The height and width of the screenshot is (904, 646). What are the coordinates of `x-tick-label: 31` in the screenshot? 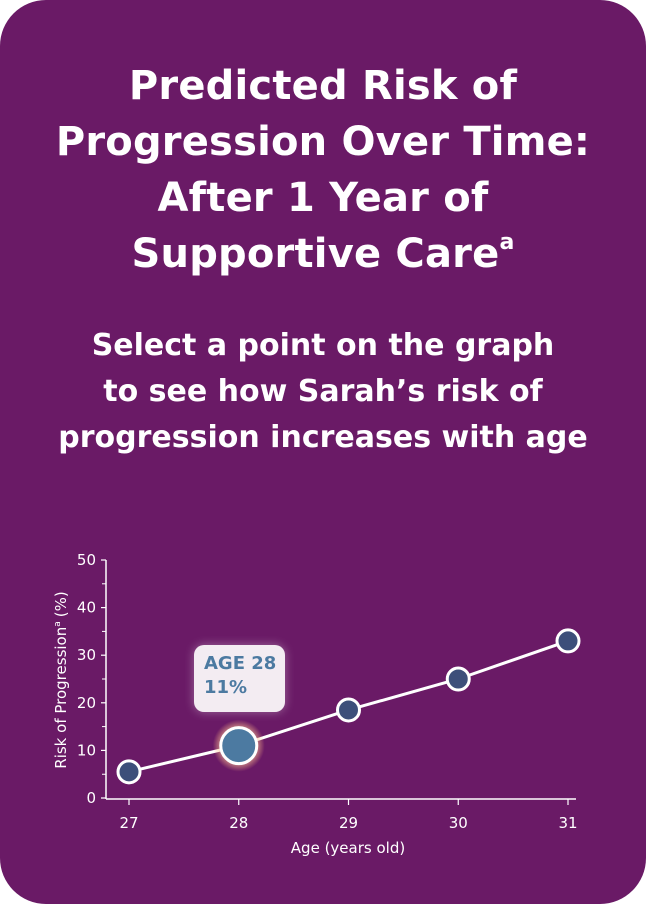 It's located at (567, 823).